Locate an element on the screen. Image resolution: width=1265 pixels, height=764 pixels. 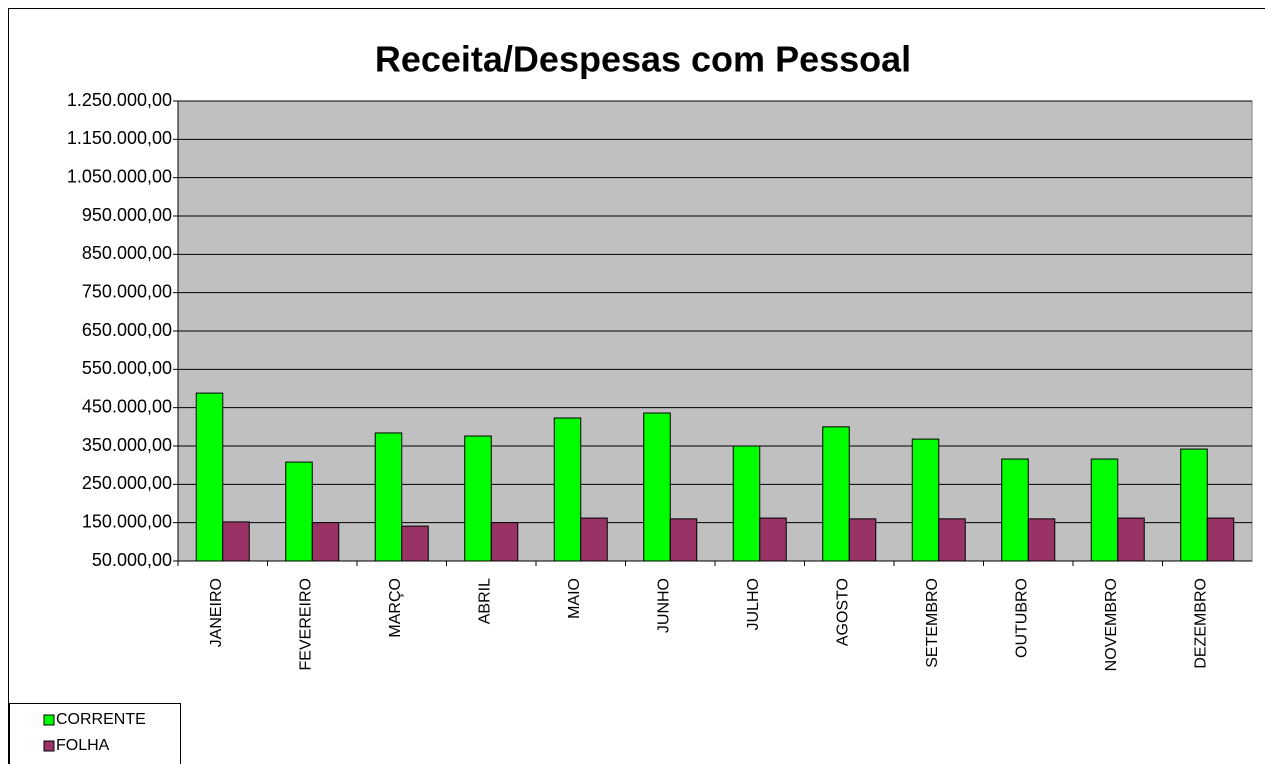
y-tick-label: 550.000,00 is located at coordinates (127, 368).